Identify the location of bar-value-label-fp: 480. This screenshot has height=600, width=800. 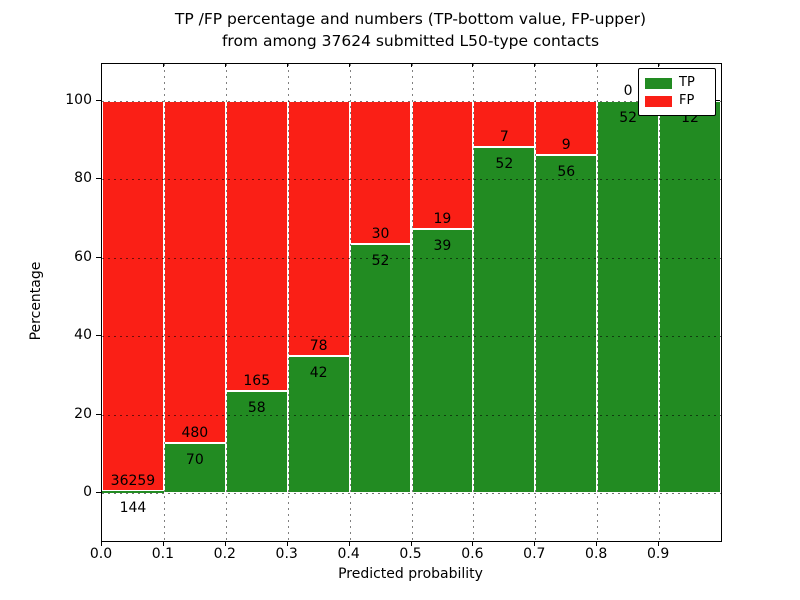
(195, 432).